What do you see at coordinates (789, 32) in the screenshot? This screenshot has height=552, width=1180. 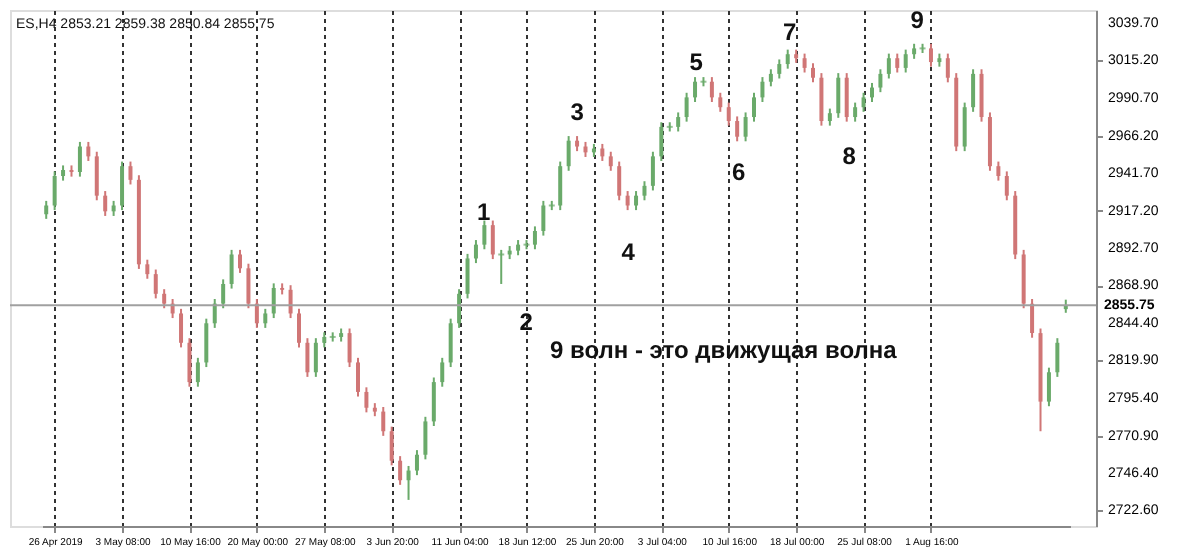 I see `annotation: 7` at bounding box center [789, 32].